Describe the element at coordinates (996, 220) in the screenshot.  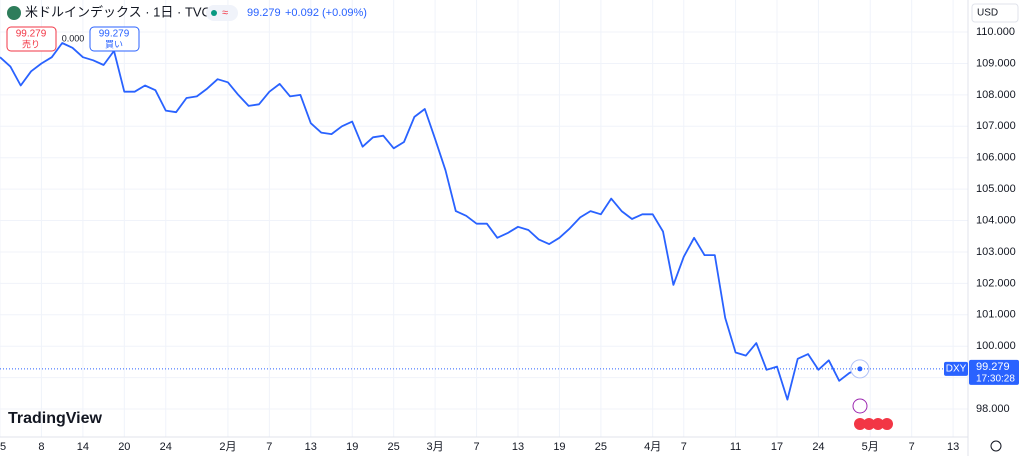
I see `y-tick-label: 104.000` at that location.